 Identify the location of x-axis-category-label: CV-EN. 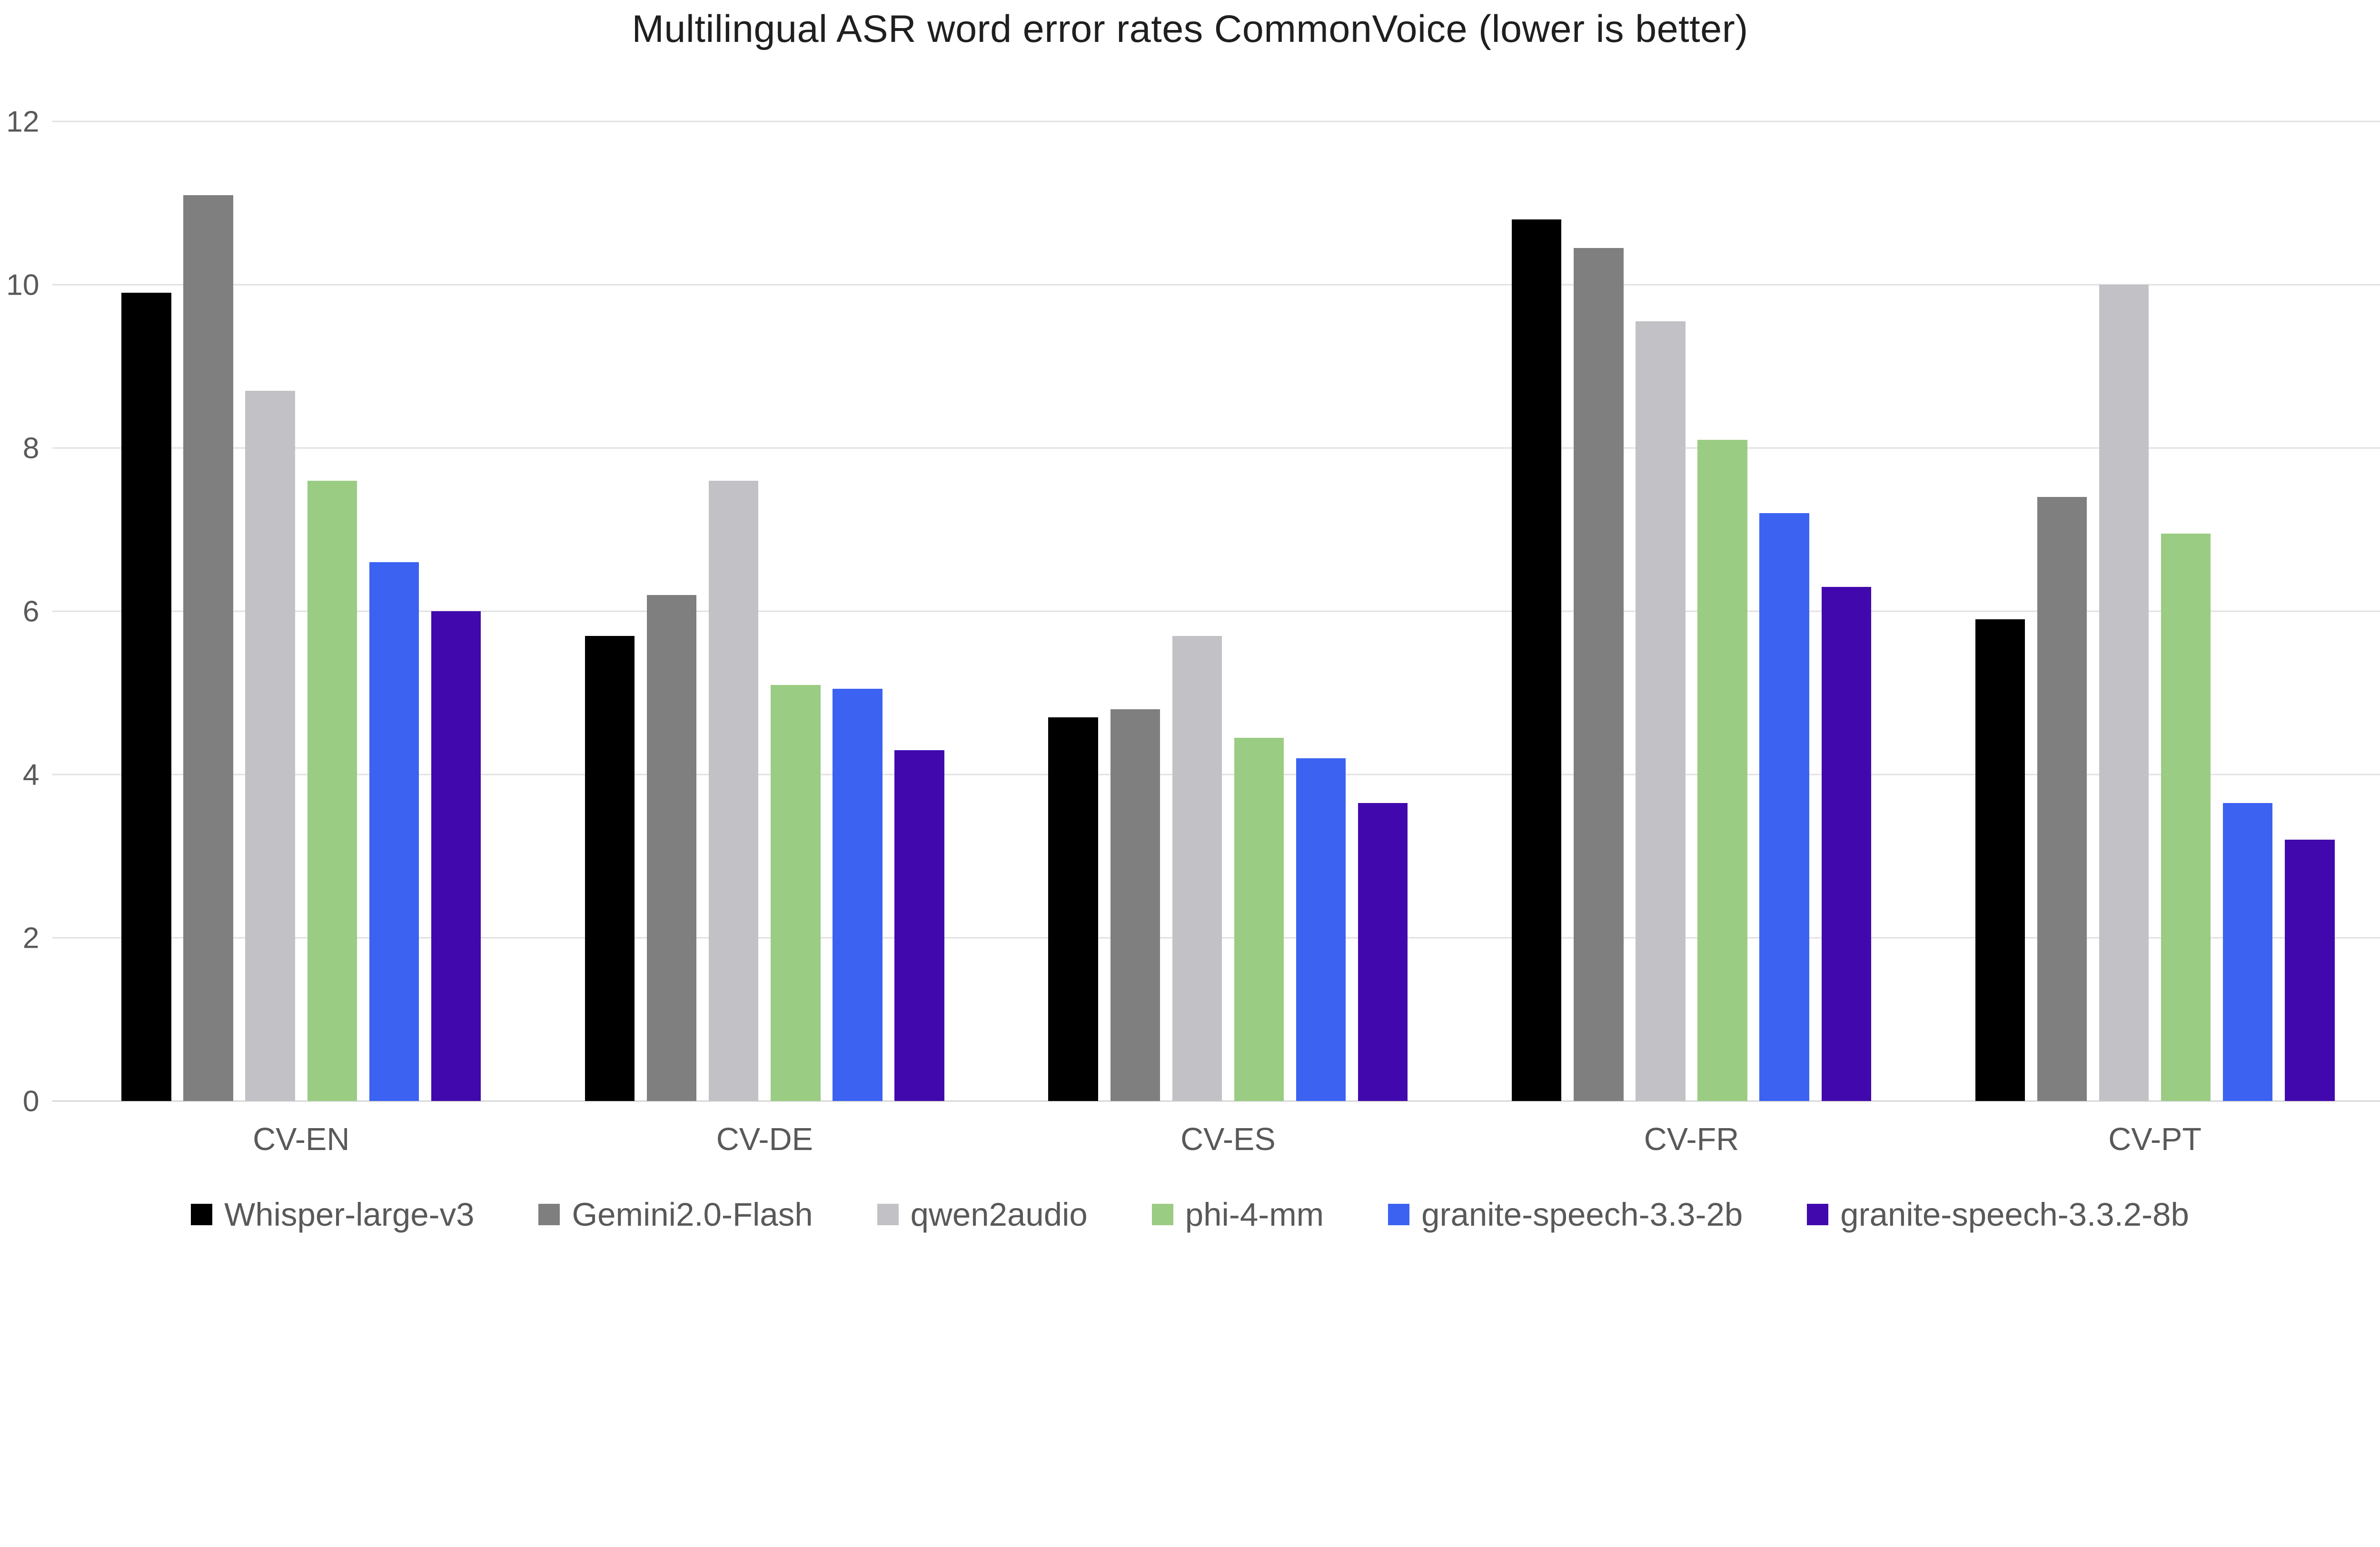
(301, 1139).